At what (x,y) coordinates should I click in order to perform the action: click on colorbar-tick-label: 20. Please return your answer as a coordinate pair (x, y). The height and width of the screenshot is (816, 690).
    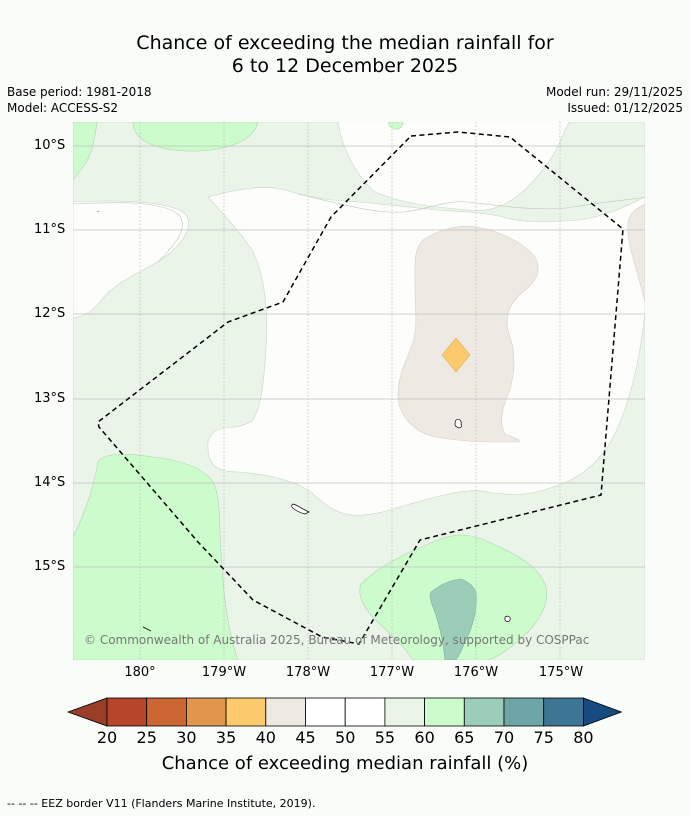
    Looking at the image, I should click on (107, 737).